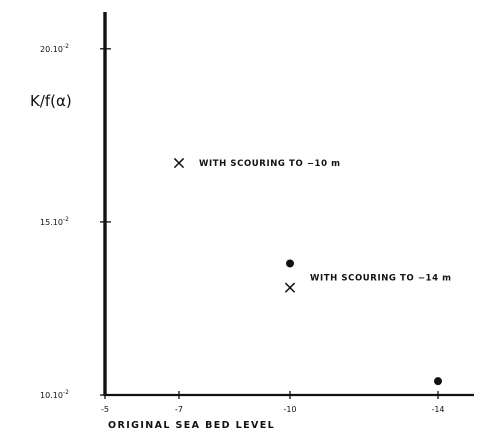 This screenshot has width=477, height=435. I want to click on y-tick-base: 10.10, so click(51, 395).